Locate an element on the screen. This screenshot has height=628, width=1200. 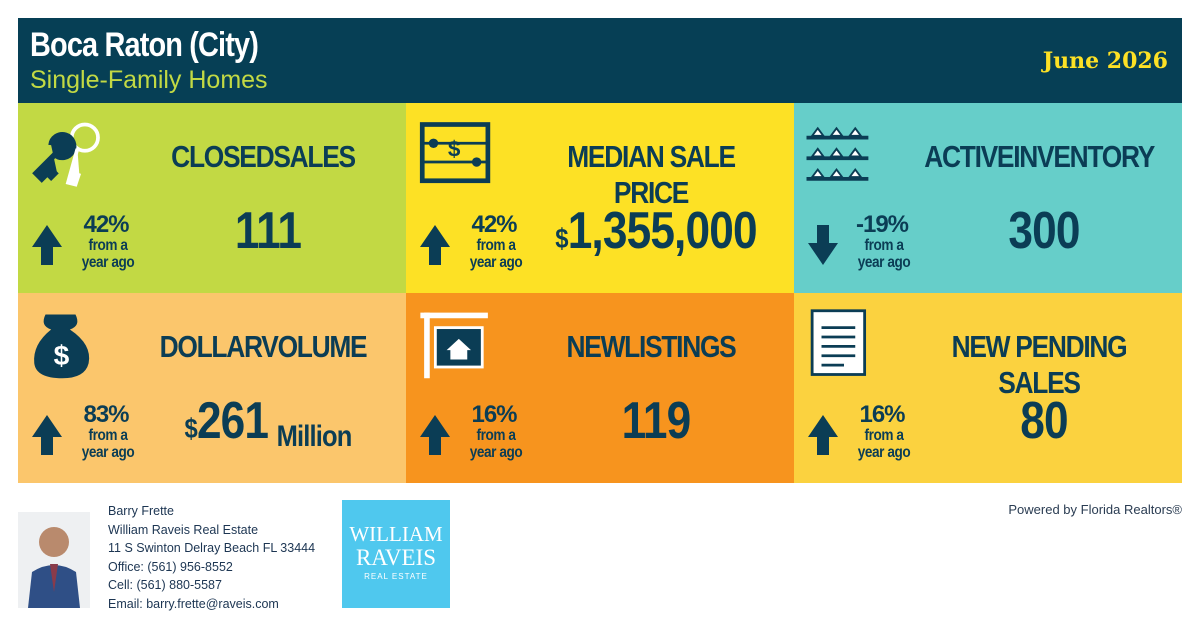
subtitle: Single-Family Homes is located at coordinates (149, 80).